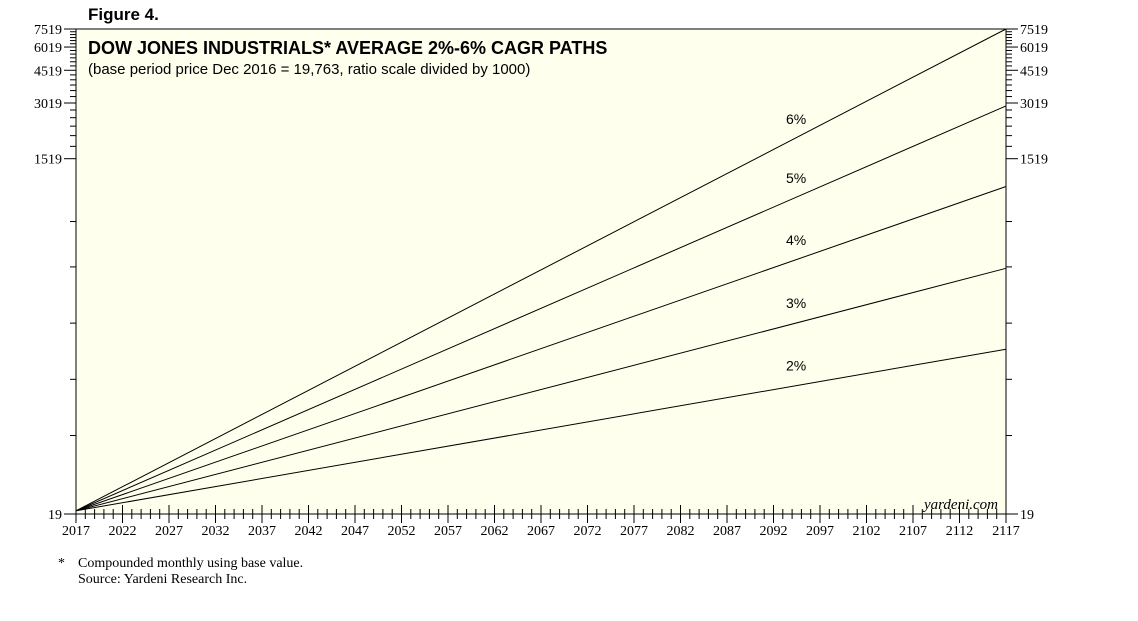 The image size is (1138, 621). Describe the element at coordinates (355, 531) in the screenshot. I see `x-tick-label: 2047` at that location.